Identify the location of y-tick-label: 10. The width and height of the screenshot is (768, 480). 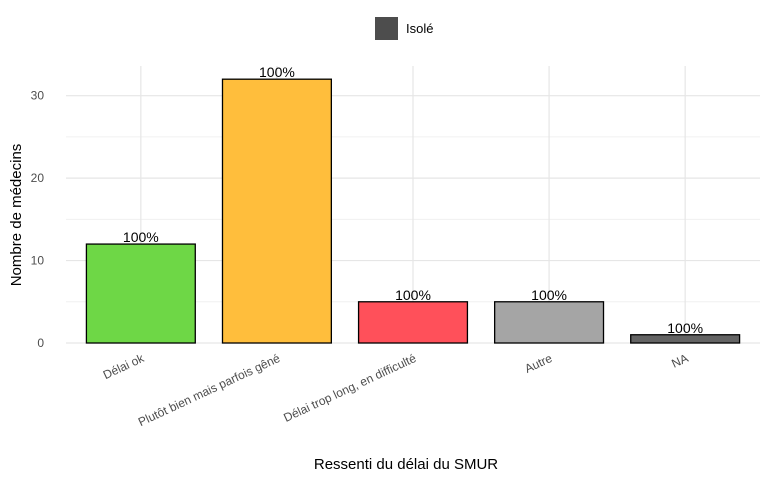
(38, 261).